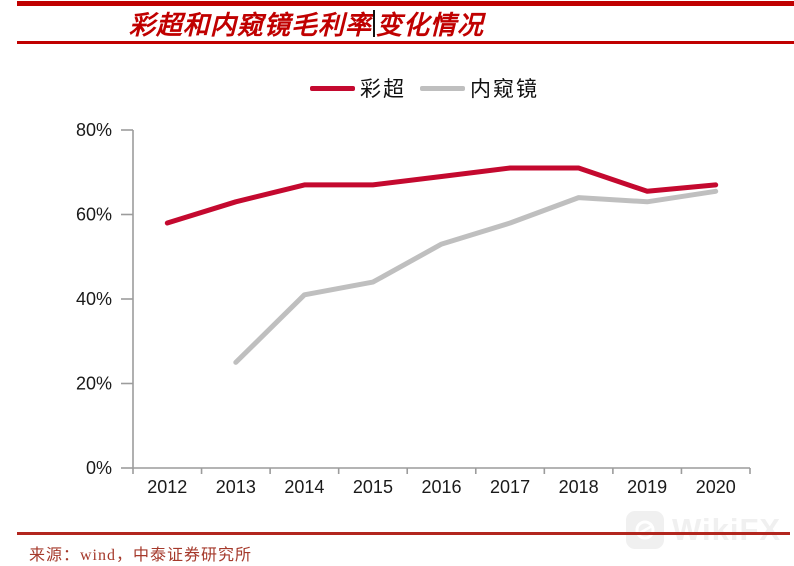 The width and height of the screenshot is (794, 566). Describe the element at coordinates (716, 487) in the screenshot. I see `x-axis-label: 2020` at that location.